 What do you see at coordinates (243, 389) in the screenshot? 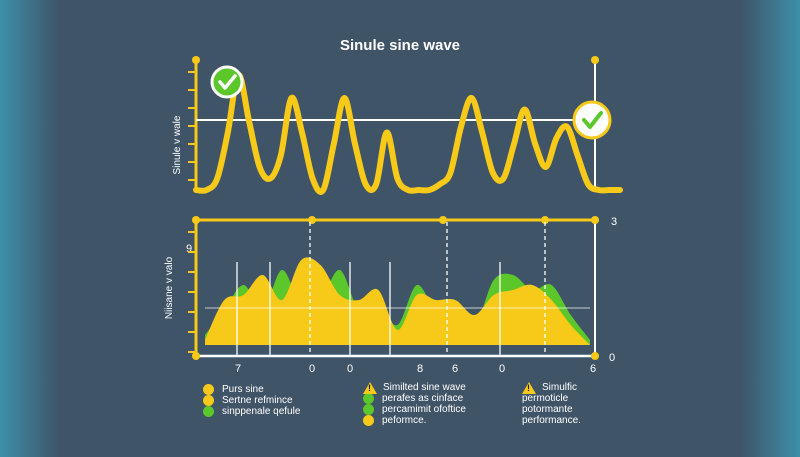
I see `legend-item: Purs sine` at bounding box center [243, 389].